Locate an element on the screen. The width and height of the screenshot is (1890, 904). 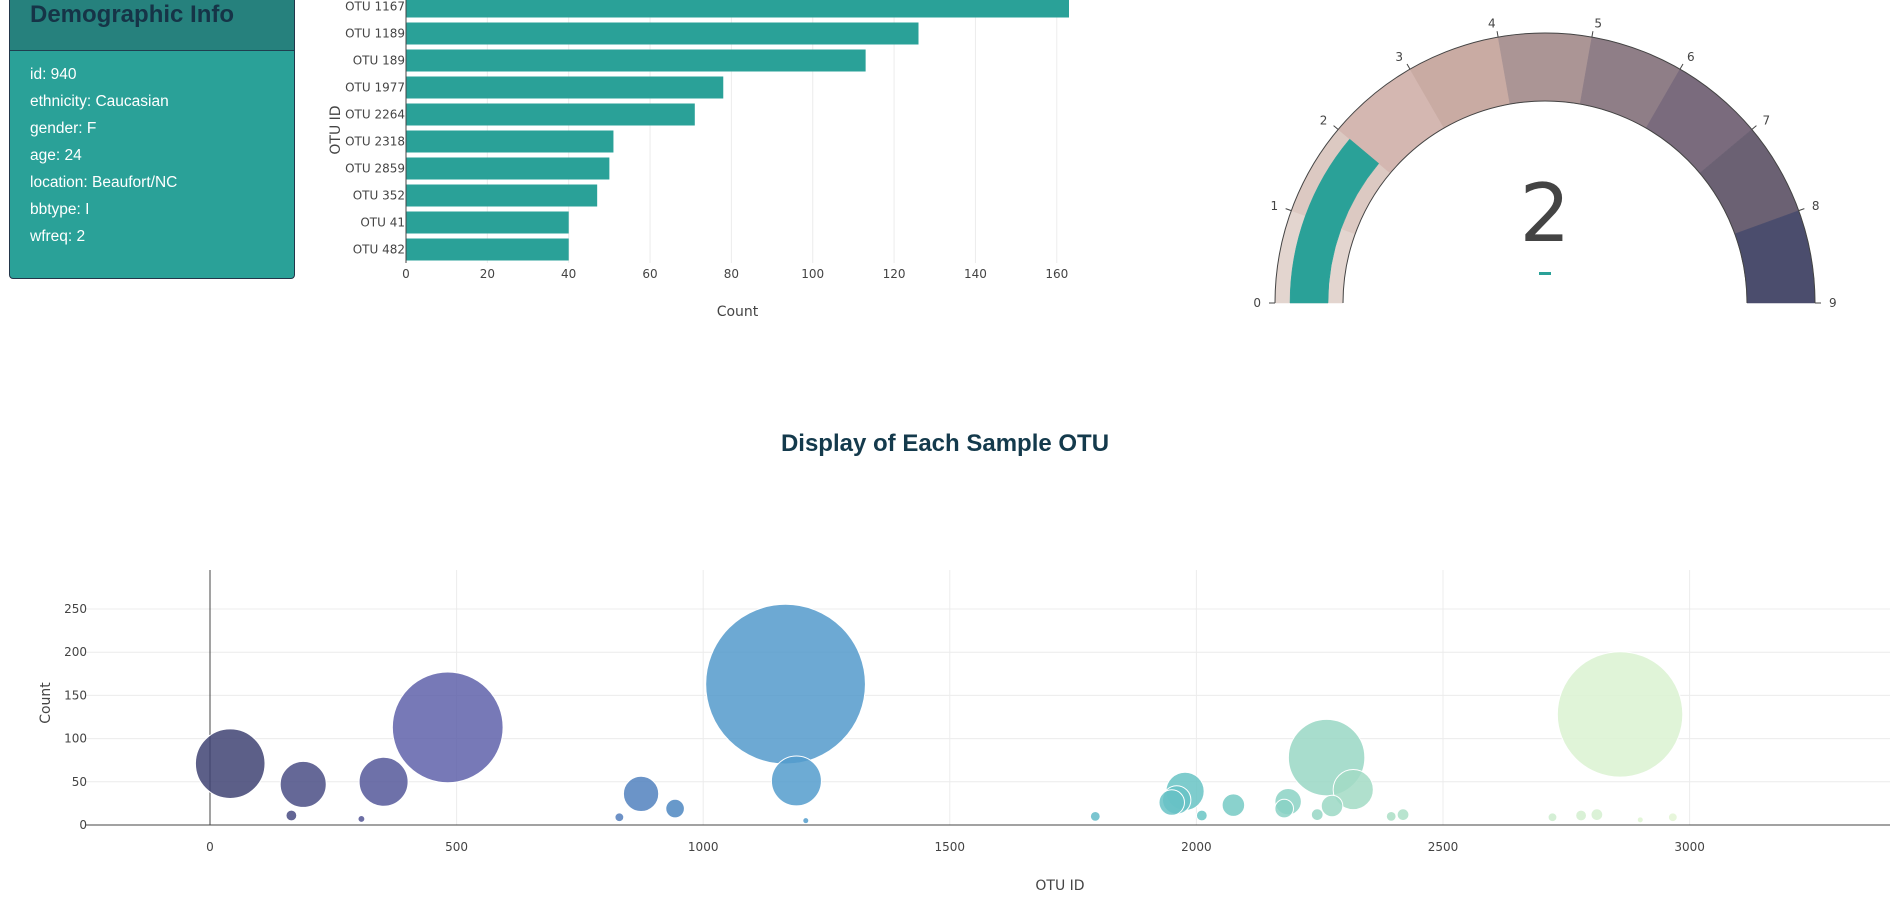
bar-tick-label: OTU 352 is located at coordinates (379, 196).